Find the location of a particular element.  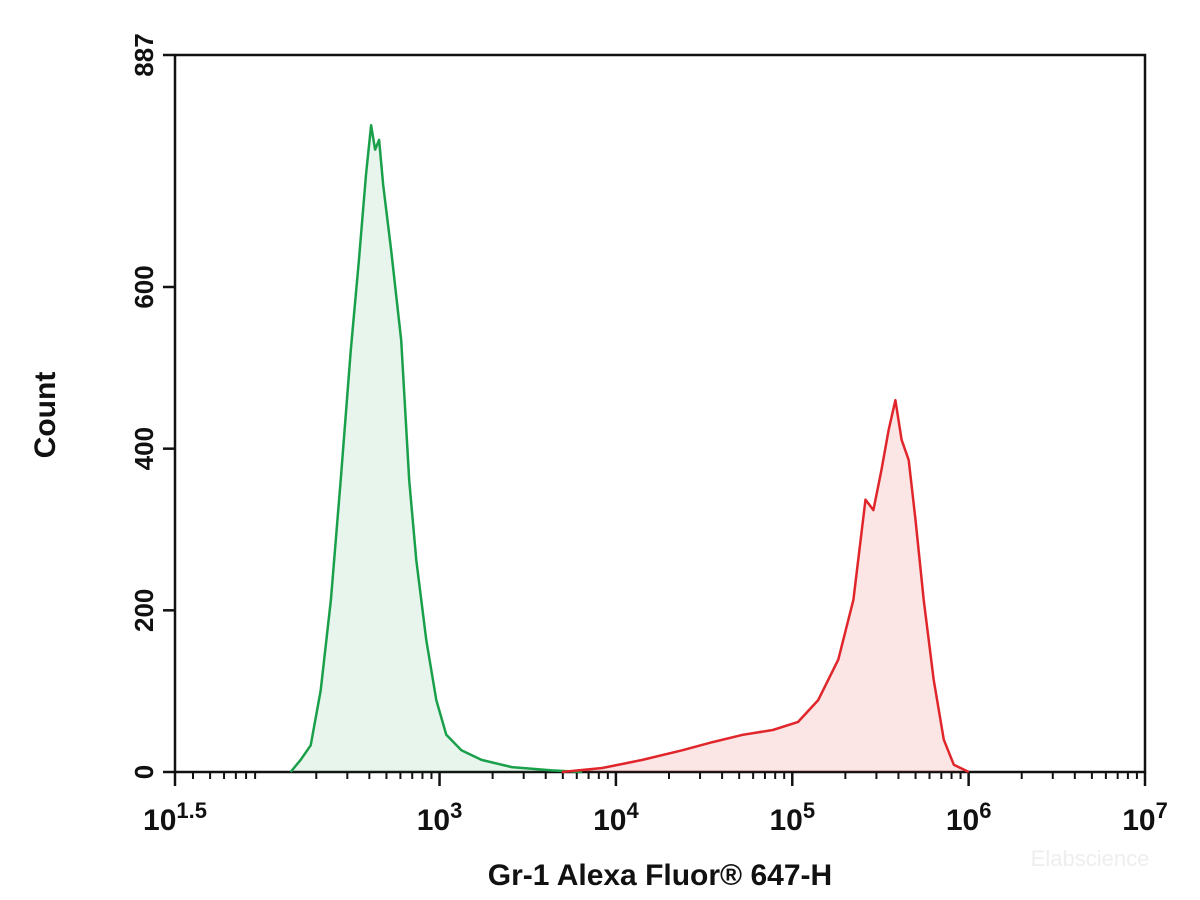

x-tick-label: 10⁷ is located at coordinates (1145, 817).